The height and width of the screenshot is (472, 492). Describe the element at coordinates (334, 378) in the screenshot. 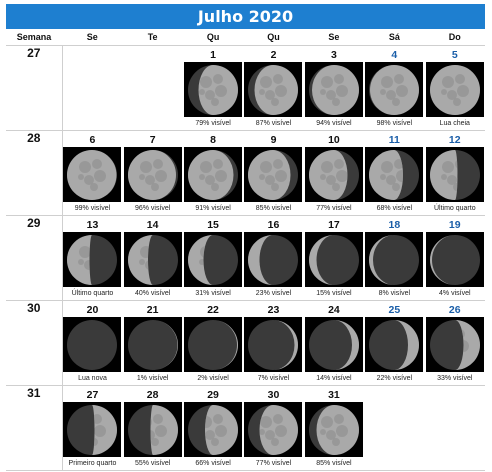

I see `visibility-label: 14% visível` at that location.